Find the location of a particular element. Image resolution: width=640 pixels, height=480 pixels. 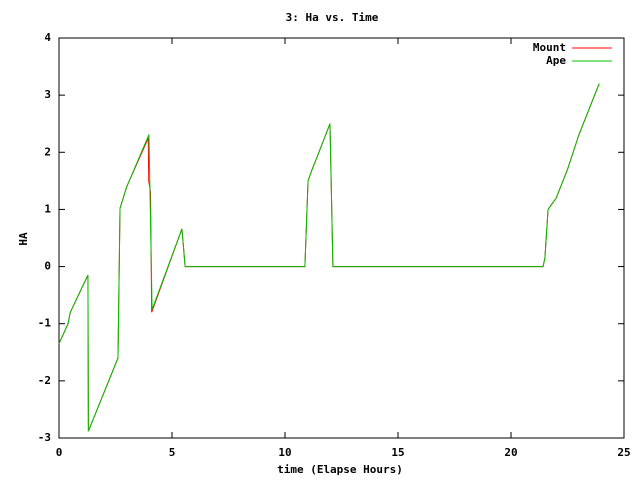

legend-label: Ape is located at coordinates (556, 60).